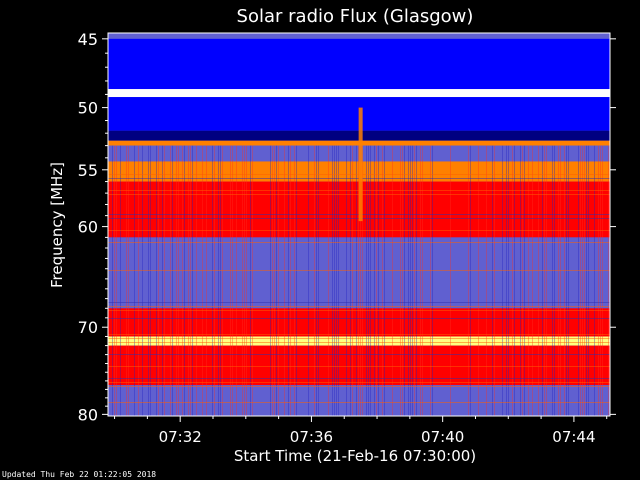 This screenshot has width=640, height=480. I want to click on y-tick-label: 55, so click(88, 170).